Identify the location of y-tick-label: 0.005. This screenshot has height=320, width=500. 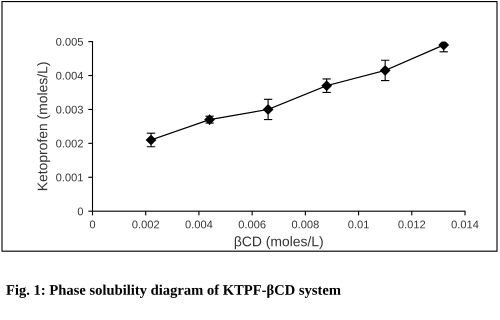
(70, 42).